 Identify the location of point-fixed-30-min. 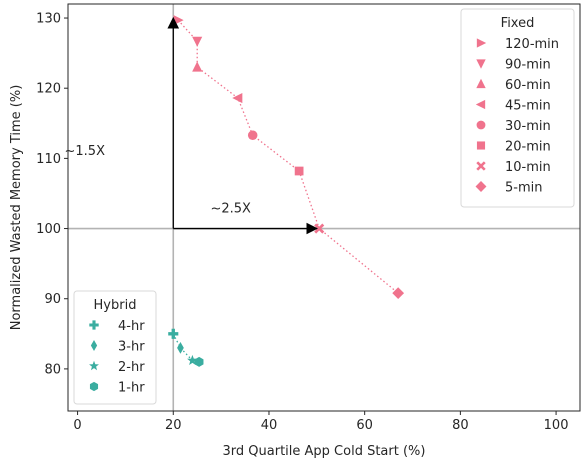
(252, 135).